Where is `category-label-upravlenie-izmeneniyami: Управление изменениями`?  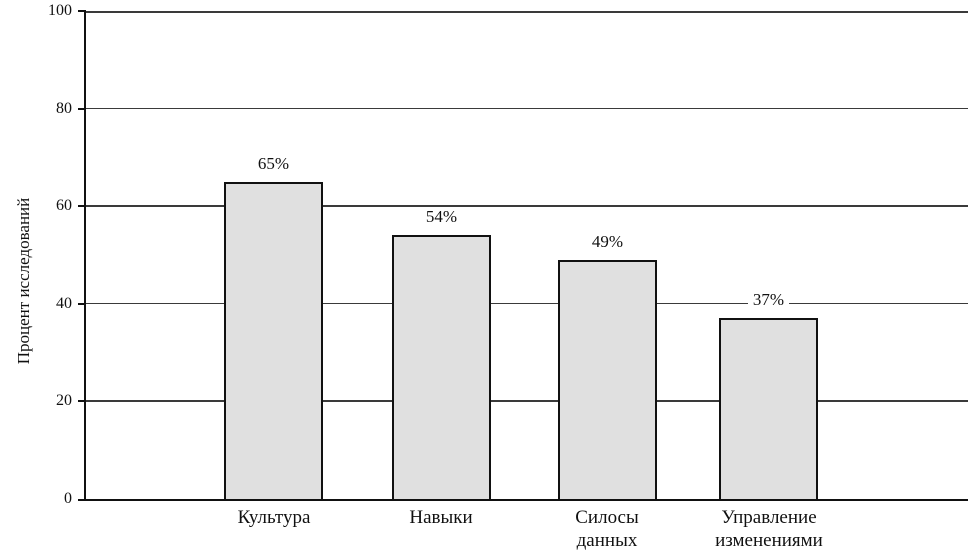
category-label-upravlenie-izmeneniyami: Управление изменениями is located at coordinates (769, 529).